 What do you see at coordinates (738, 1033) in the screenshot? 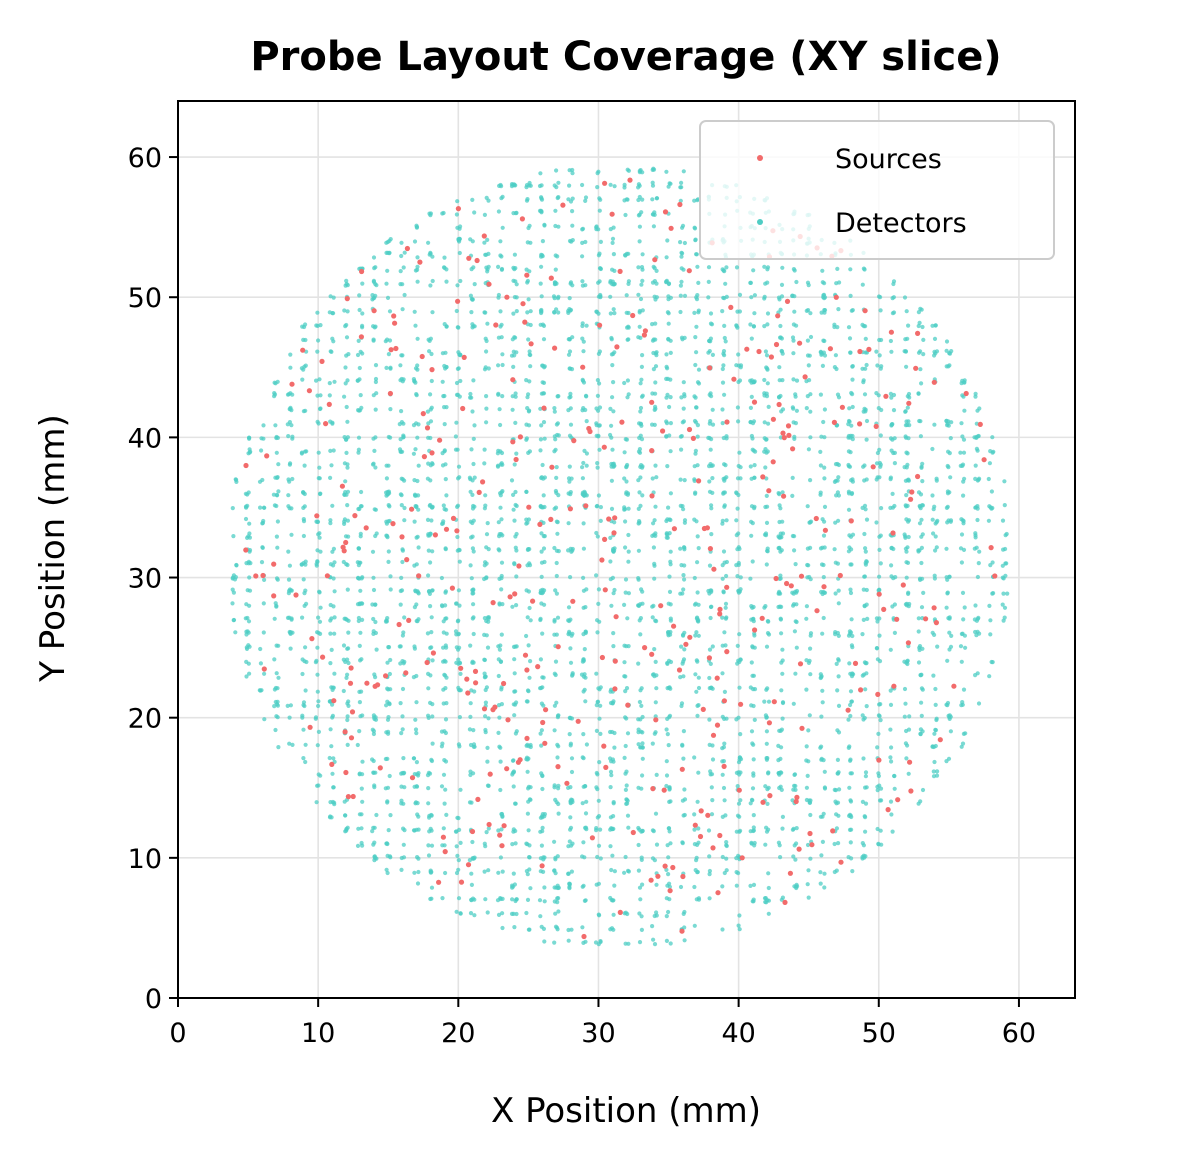
I see `x-tick-label: 40` at bounding box center [738, 1033].